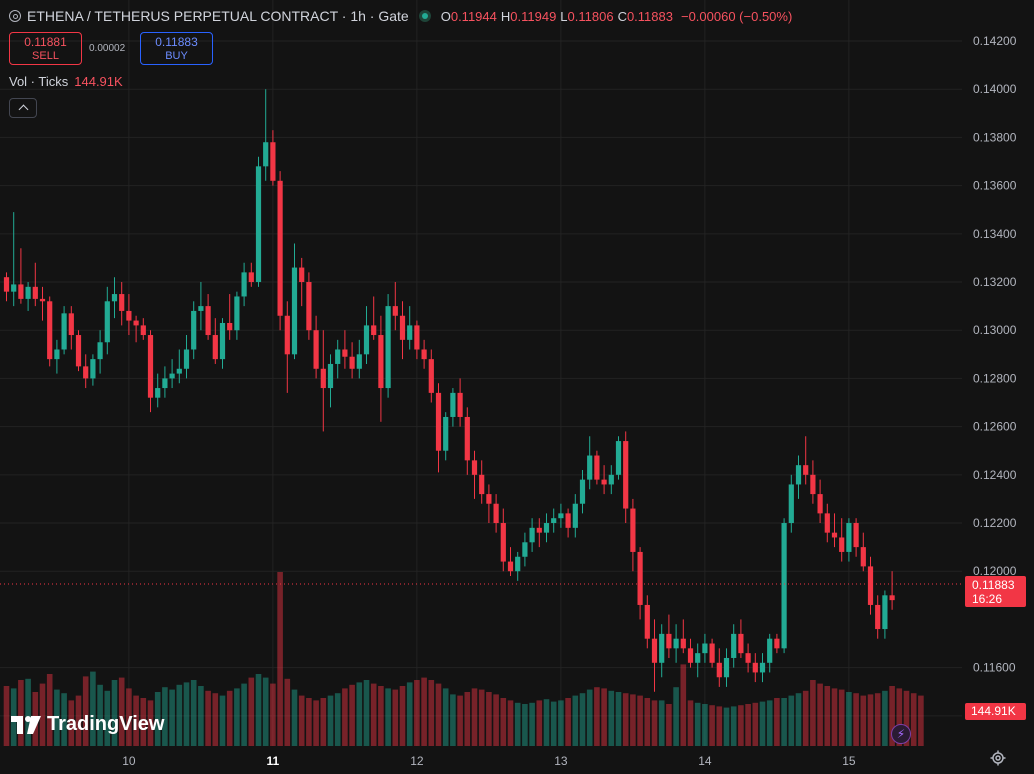  I want to click on volume-legend: Vol · Ticks 144.91K, so click(66, 81).